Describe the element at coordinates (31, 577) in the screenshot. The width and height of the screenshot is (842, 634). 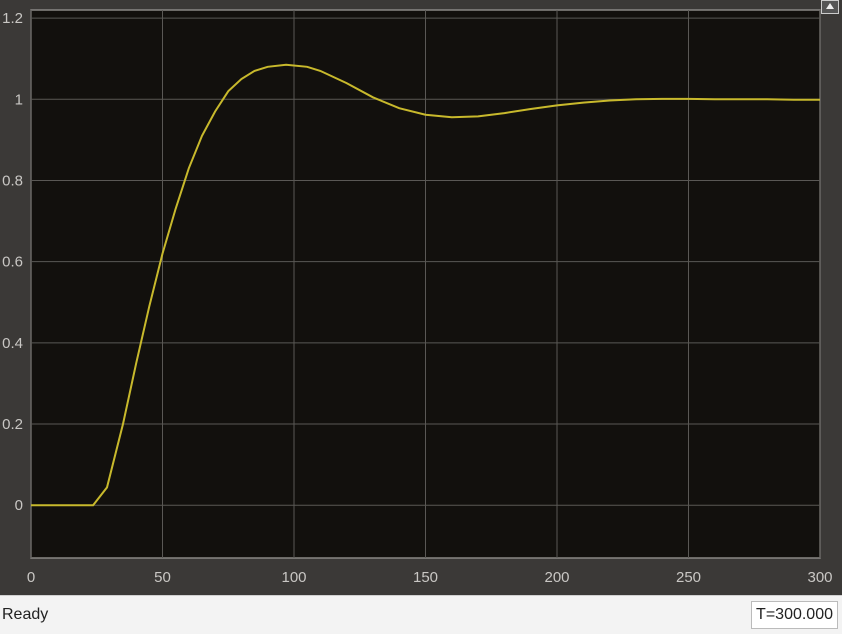
I see `x-tick-label: 0` at that location.